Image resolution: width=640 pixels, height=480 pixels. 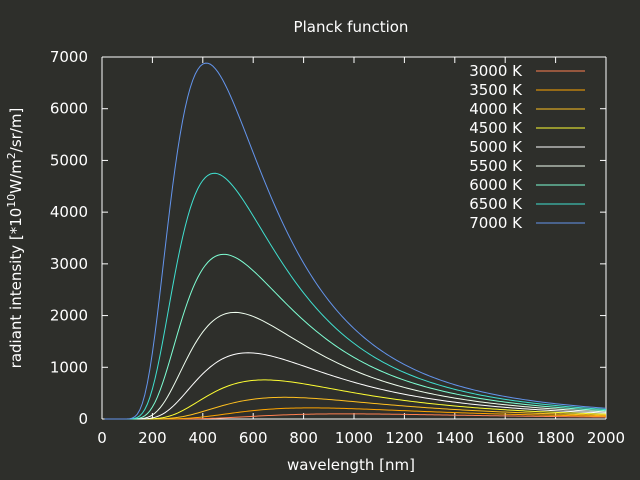 I want to click on legend-label-4000k: 4000 K, so click(x=496, y=109).